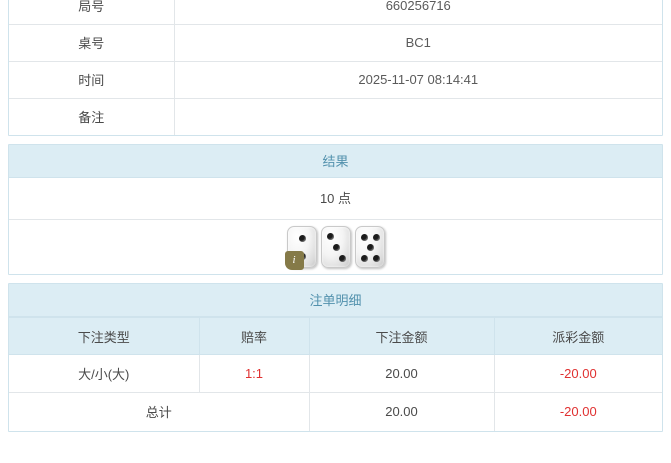  Describe the element at coordinates (417, 79) in the screenshot. I see `info-value-time: 2025-11-07 08:14:41` at that location.